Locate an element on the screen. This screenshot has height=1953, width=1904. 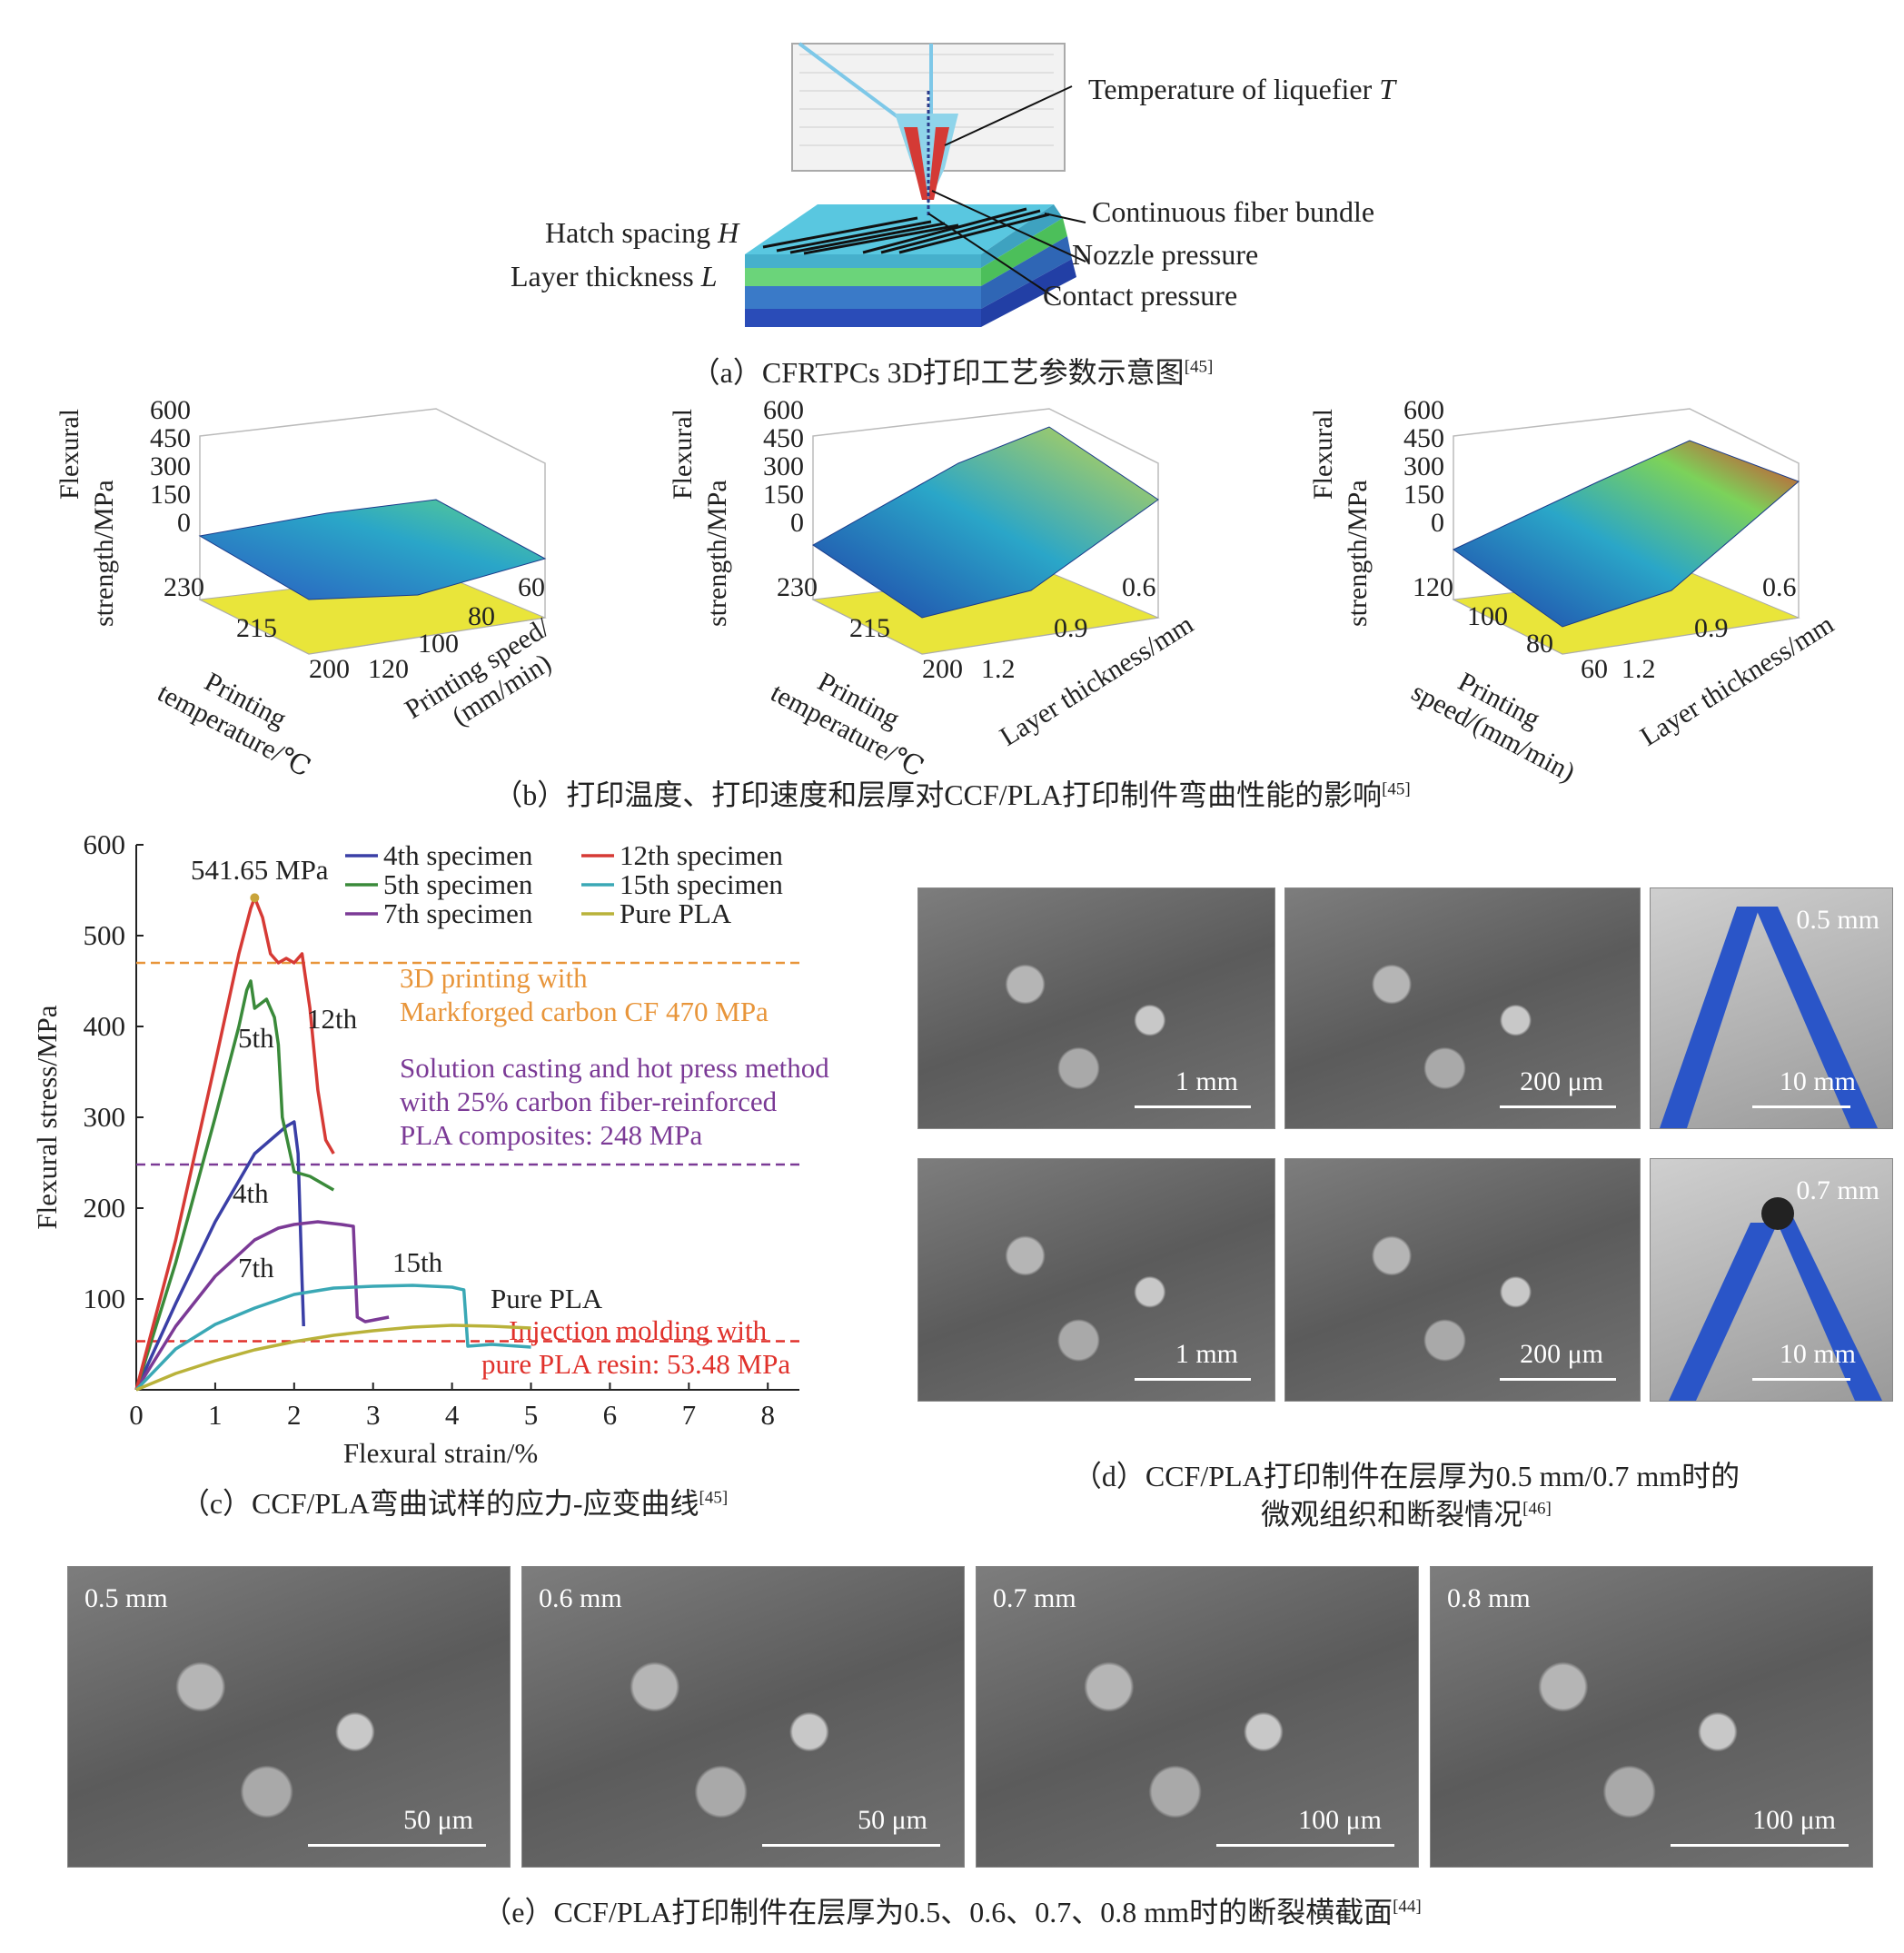
y-tick-1b: 100 is located at coordinates (438, 644).